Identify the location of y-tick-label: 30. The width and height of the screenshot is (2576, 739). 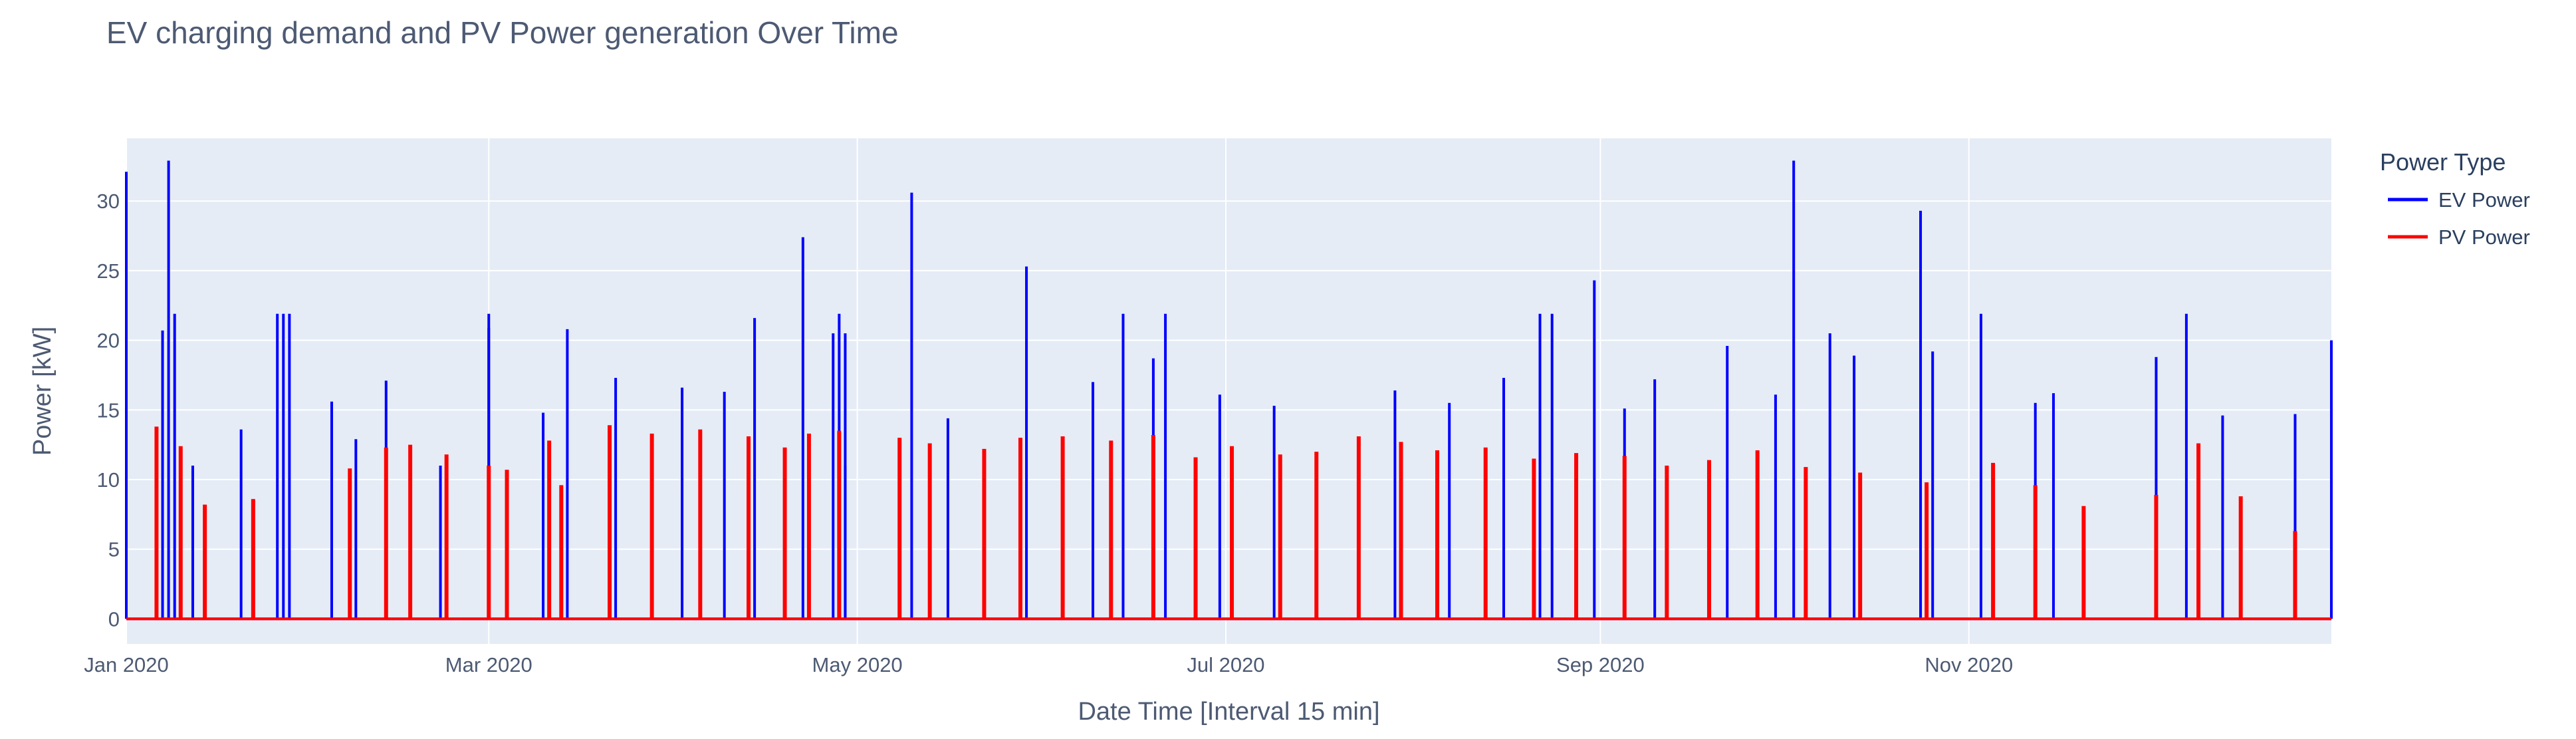
(108, 201).